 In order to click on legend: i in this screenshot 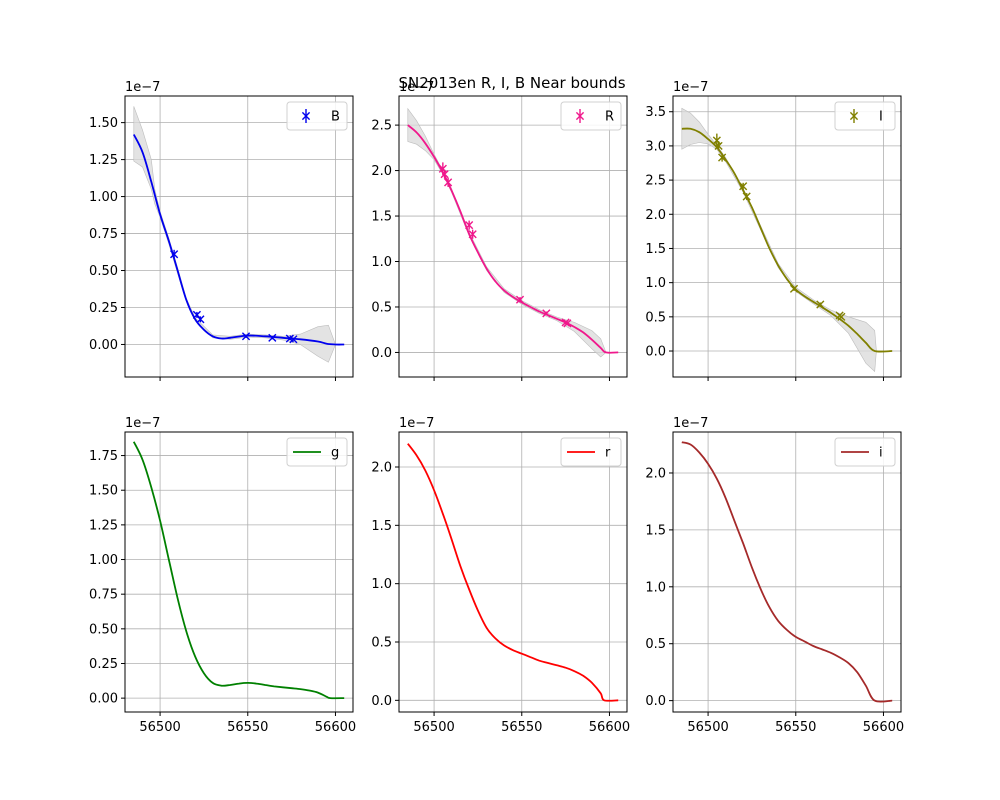, I will do `click(865, 452)`.